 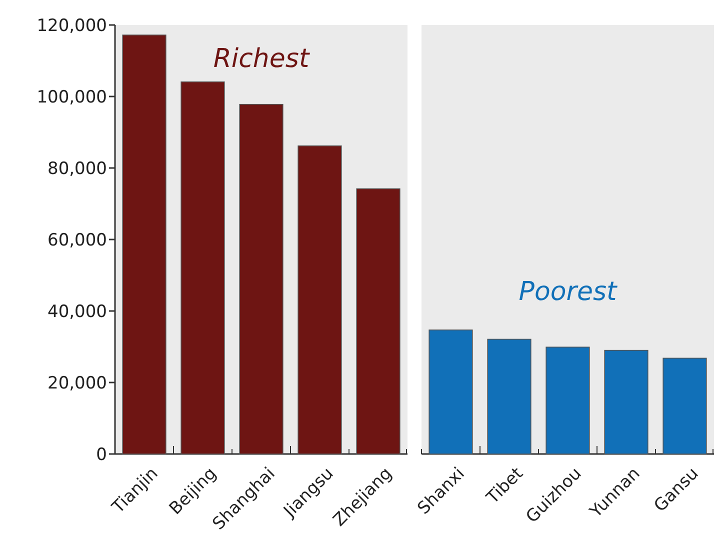 I want to click on y-tick-label: 120,000, so click(x=71, y=26).